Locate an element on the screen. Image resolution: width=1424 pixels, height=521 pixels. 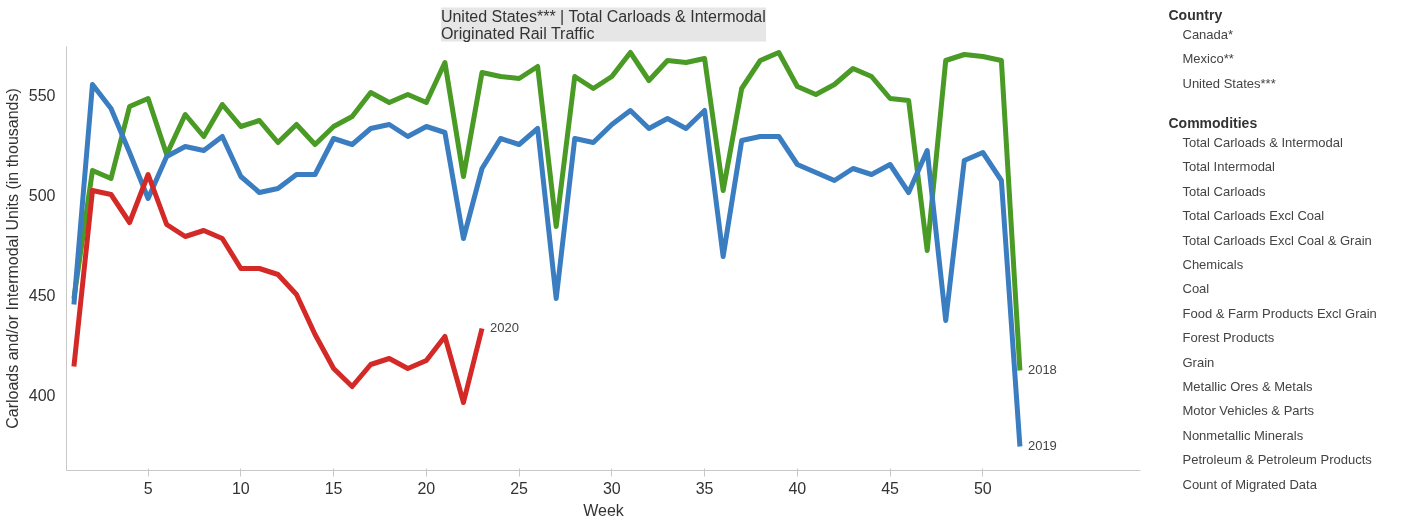
text: Petroleum & Petroleum Products is located at coordinates (1277, 460).